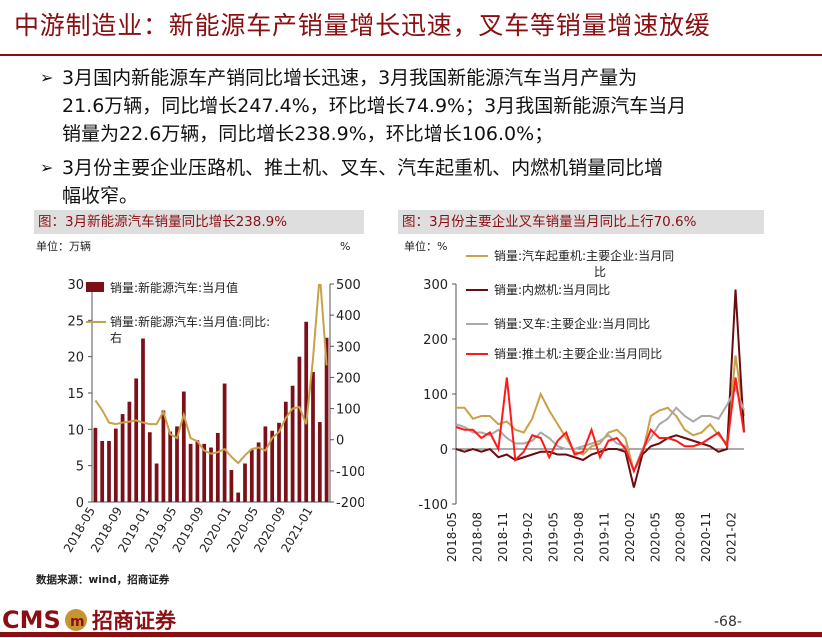 The image size is (822, 638). I want to click on legend-swatch-bar, so click(95, 287).